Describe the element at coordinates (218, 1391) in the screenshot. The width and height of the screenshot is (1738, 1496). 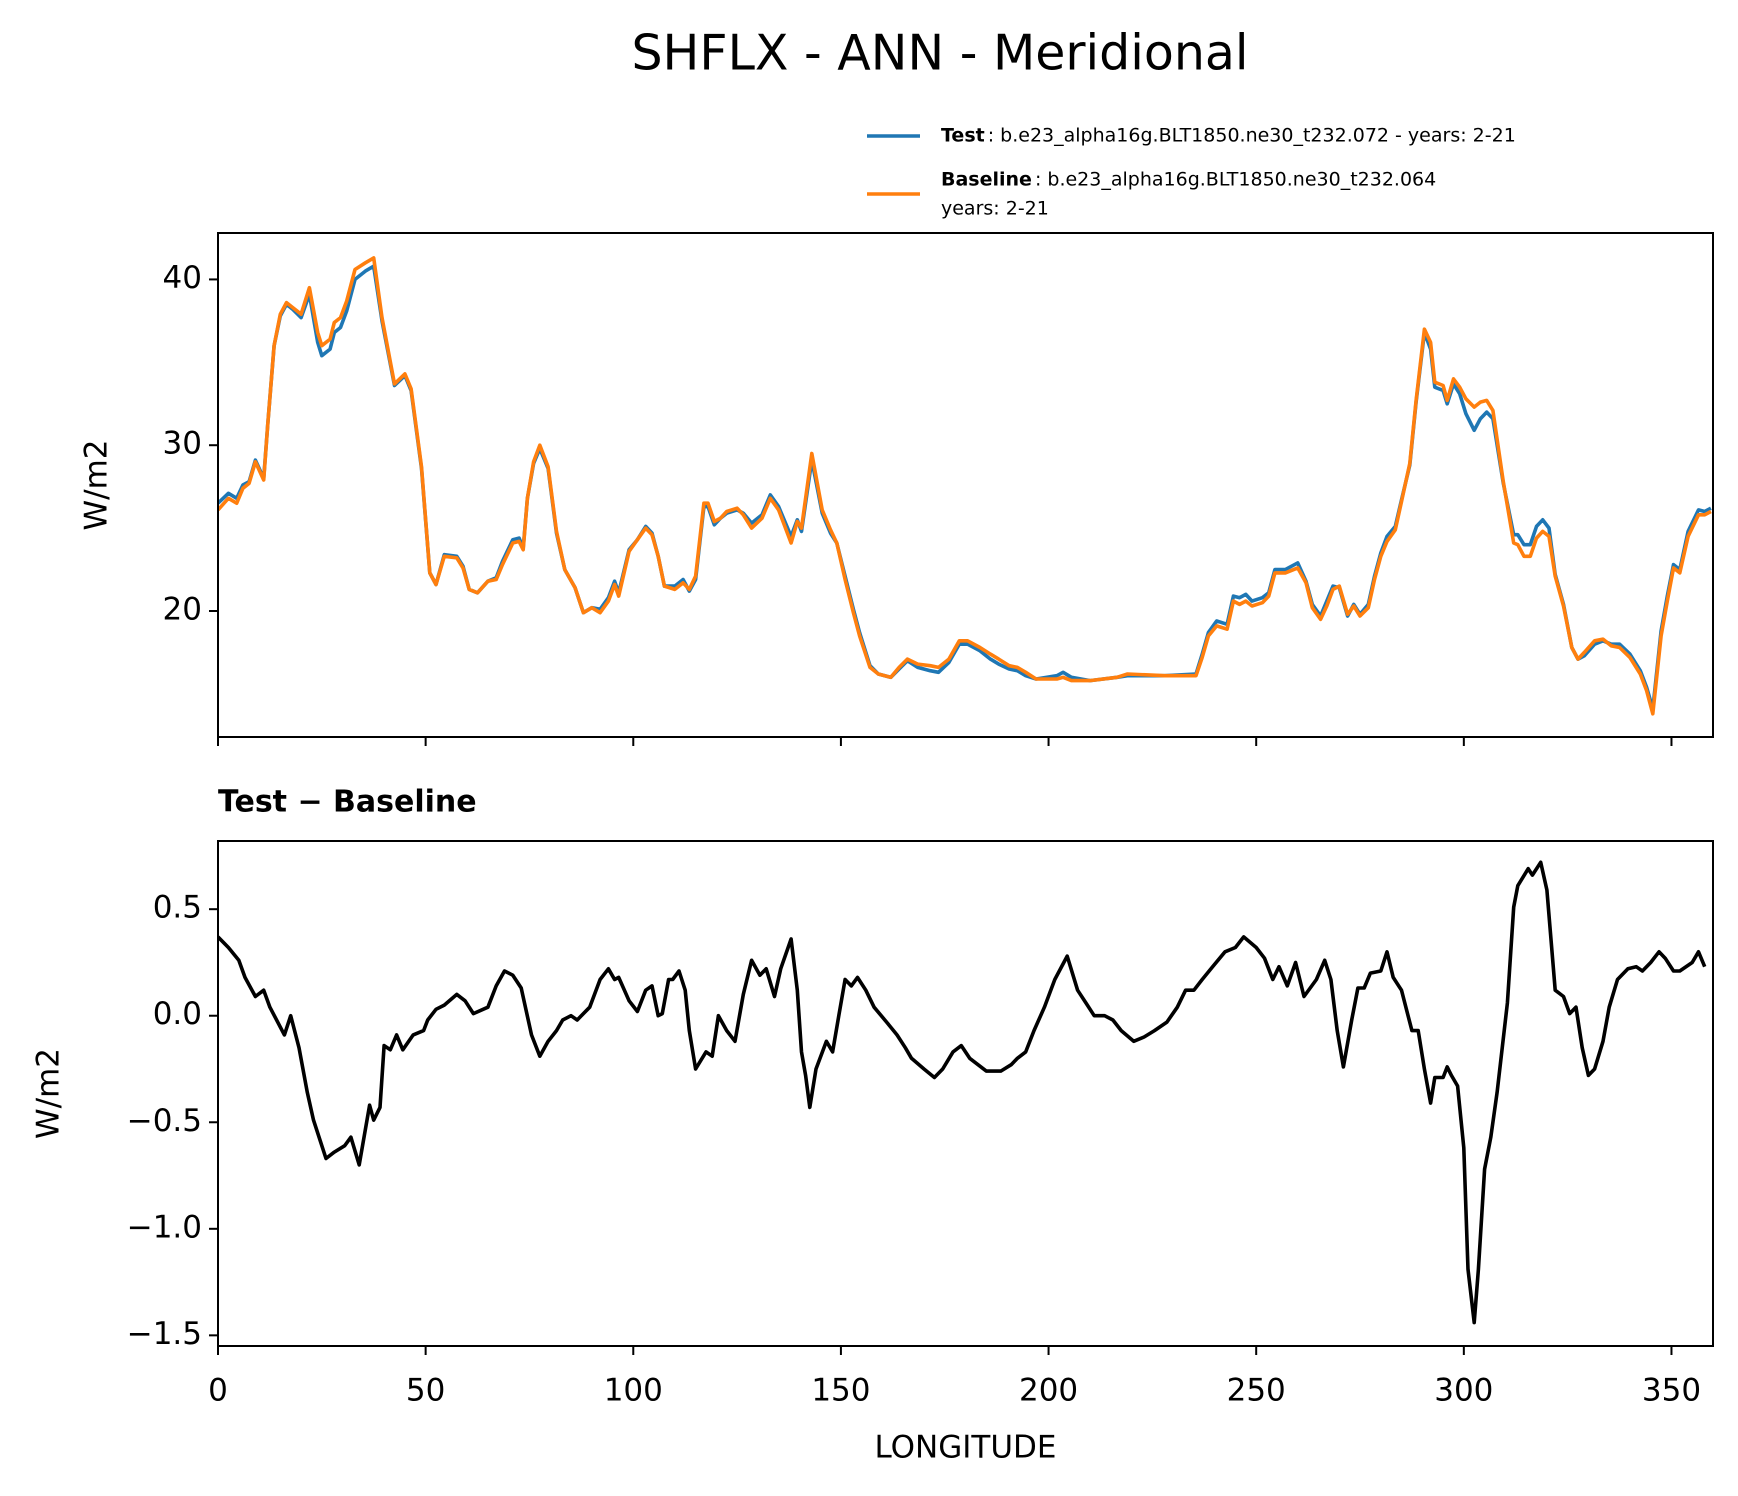
I see `x-tick-label: 0` at that location.